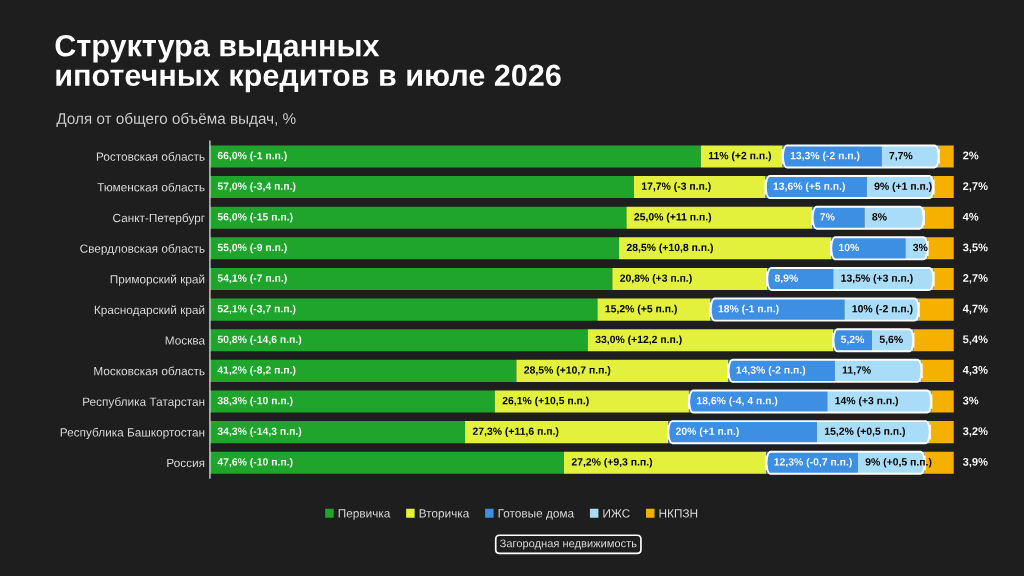  I want to click on y-tick-label: Приморский край, so click(157, 280).